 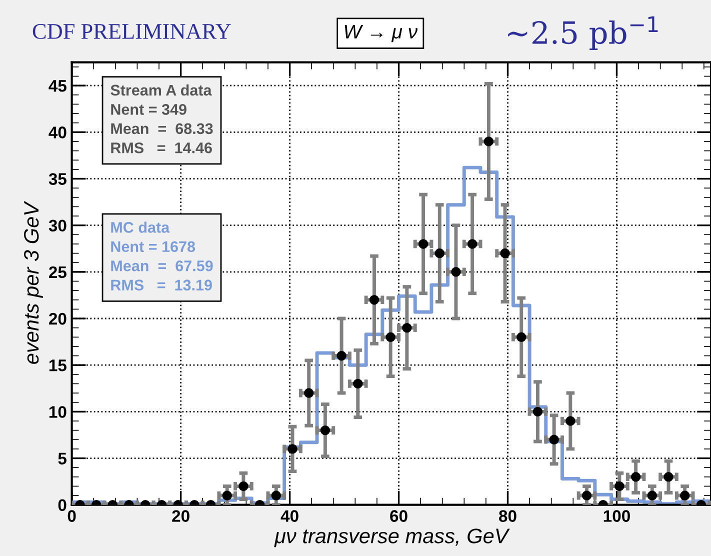 What do you see at coordinates (33, 282) in the screenshot?
I see `y-axis-title: events per 3 GeV` at bounding box center [33, 282].